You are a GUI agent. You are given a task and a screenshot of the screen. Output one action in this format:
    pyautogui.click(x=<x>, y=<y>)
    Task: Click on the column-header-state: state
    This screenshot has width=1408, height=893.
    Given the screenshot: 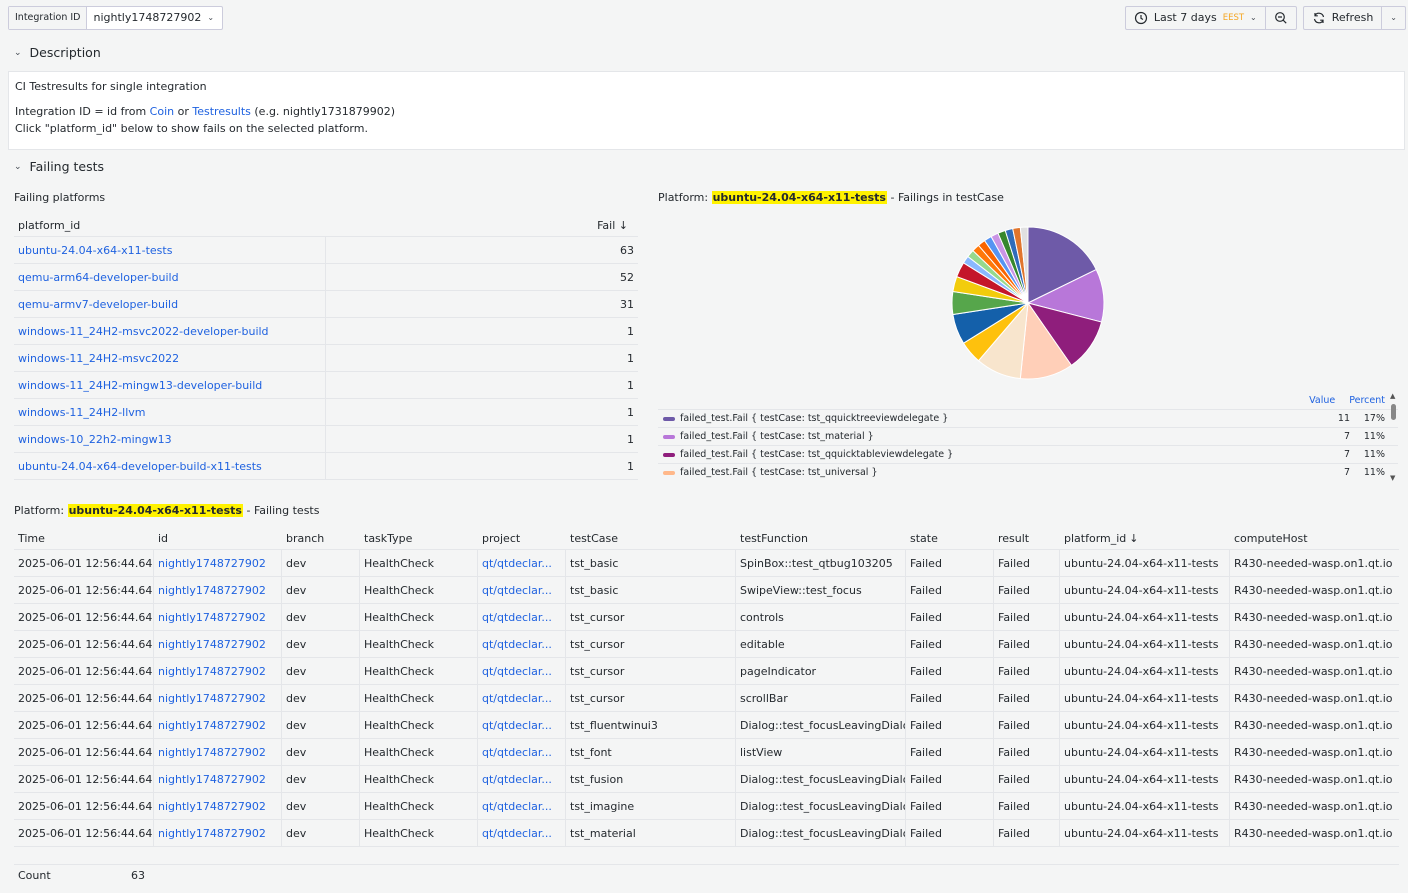 What is the action you would take?
    pyautogui.click(x=950, y=538)
    